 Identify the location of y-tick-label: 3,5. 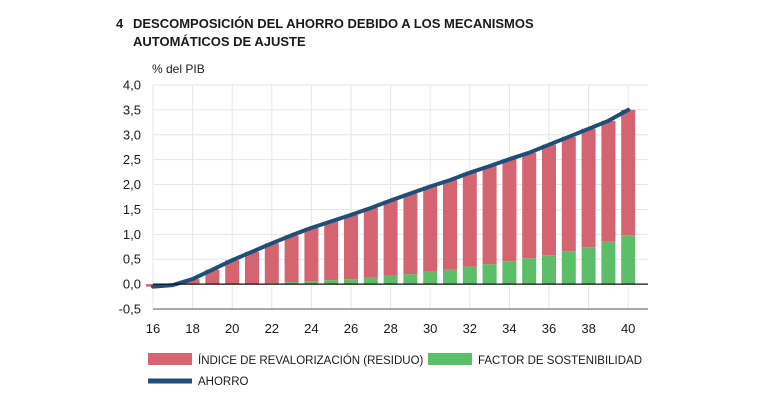
(132, 109).